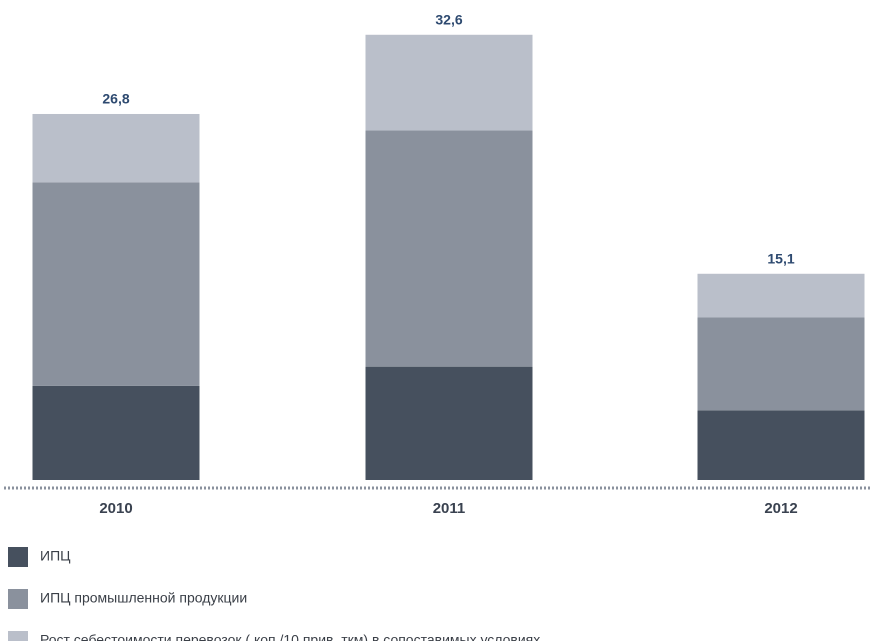  Describe the element at coordinates (449, 508) in the screenshot. I see `x-tick-label: 2011` at that location.